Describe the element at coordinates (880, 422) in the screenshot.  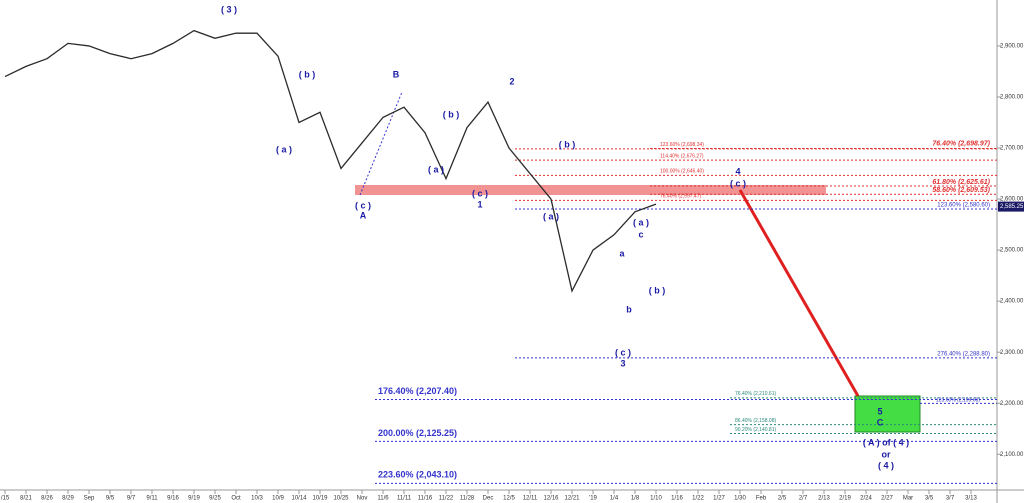
I see `wave-label: C` at that location.